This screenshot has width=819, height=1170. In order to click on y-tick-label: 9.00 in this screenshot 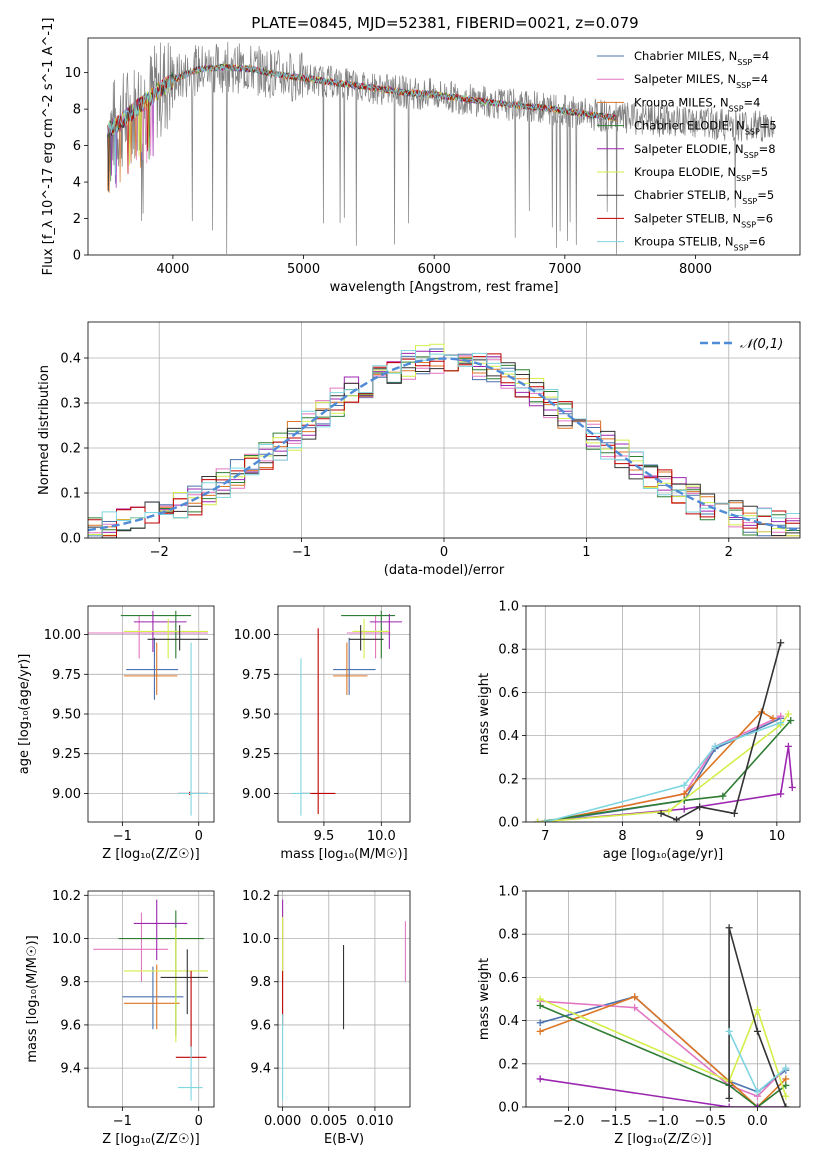, I will do `click(256, 794)`.